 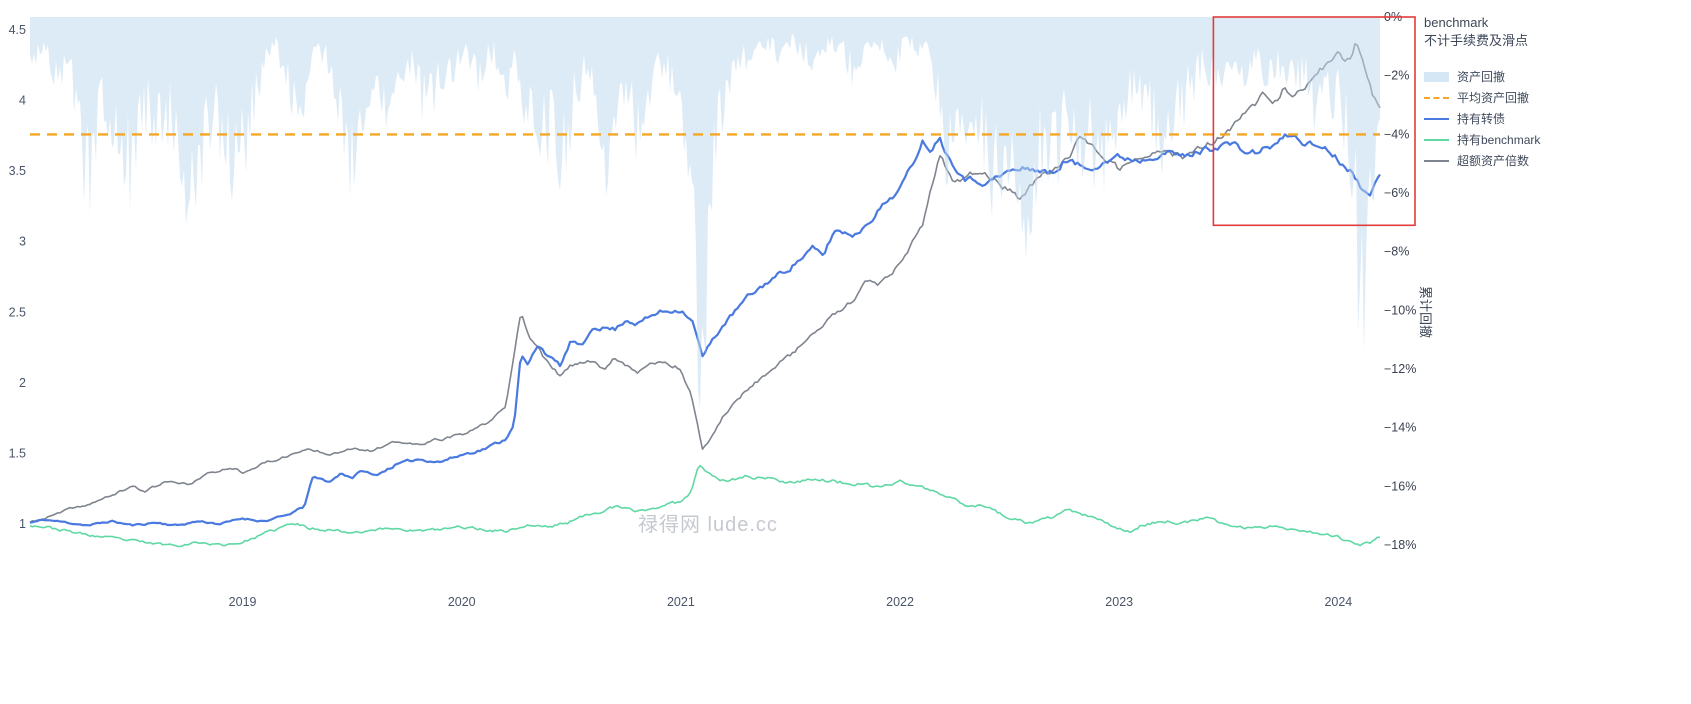 I want to click on holding-benchmark-swatch-icon, so click(x=1436, y=139).